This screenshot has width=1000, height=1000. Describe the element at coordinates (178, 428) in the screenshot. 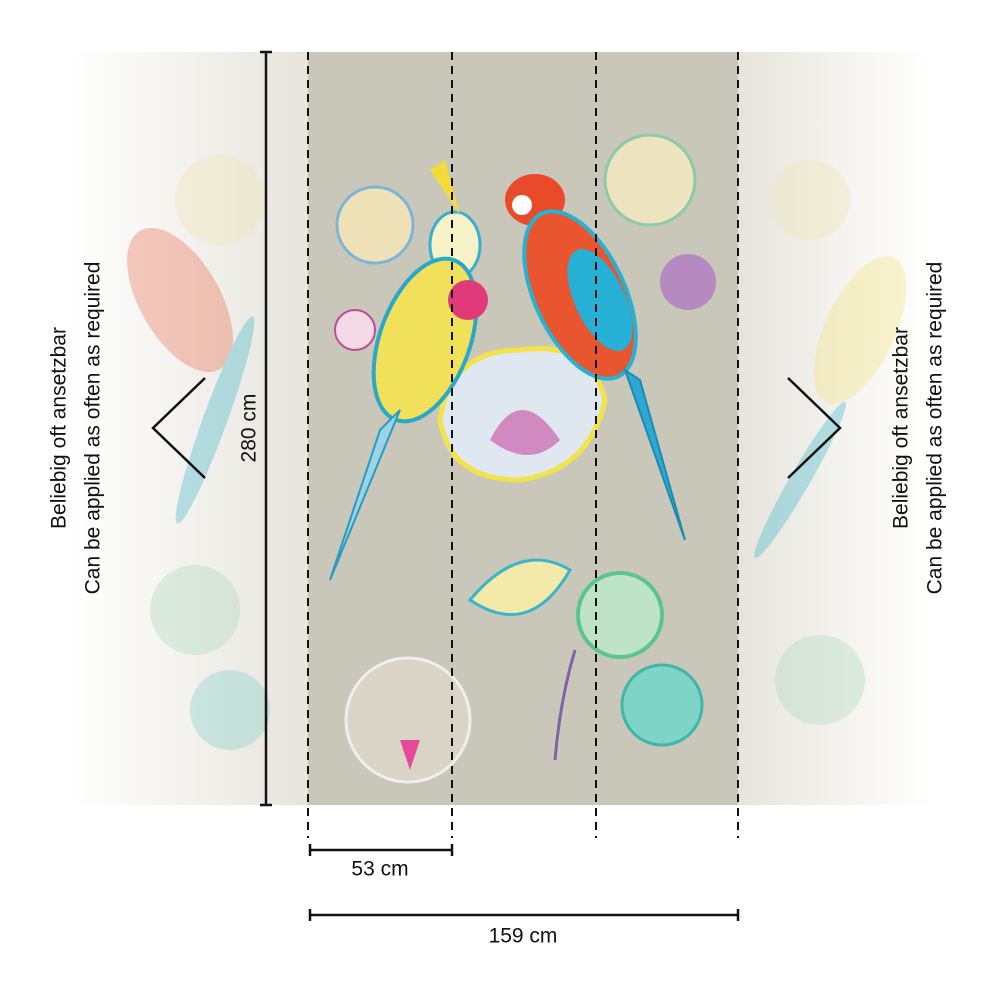

I see `left-arrow` at that location.